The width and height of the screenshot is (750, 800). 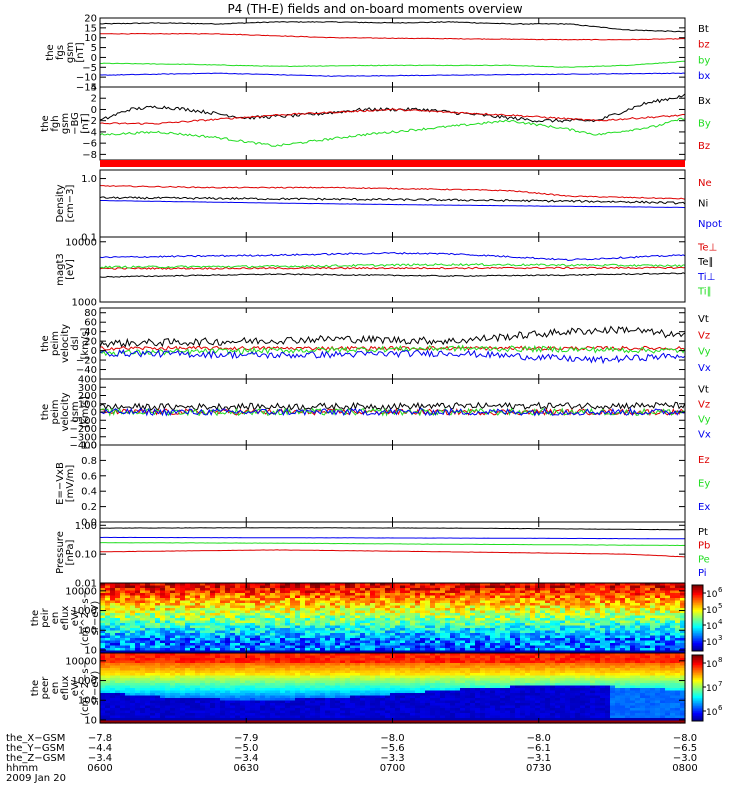 I want to click on ylabel-panels.1-line-0: the, so click(x=45, y=123).